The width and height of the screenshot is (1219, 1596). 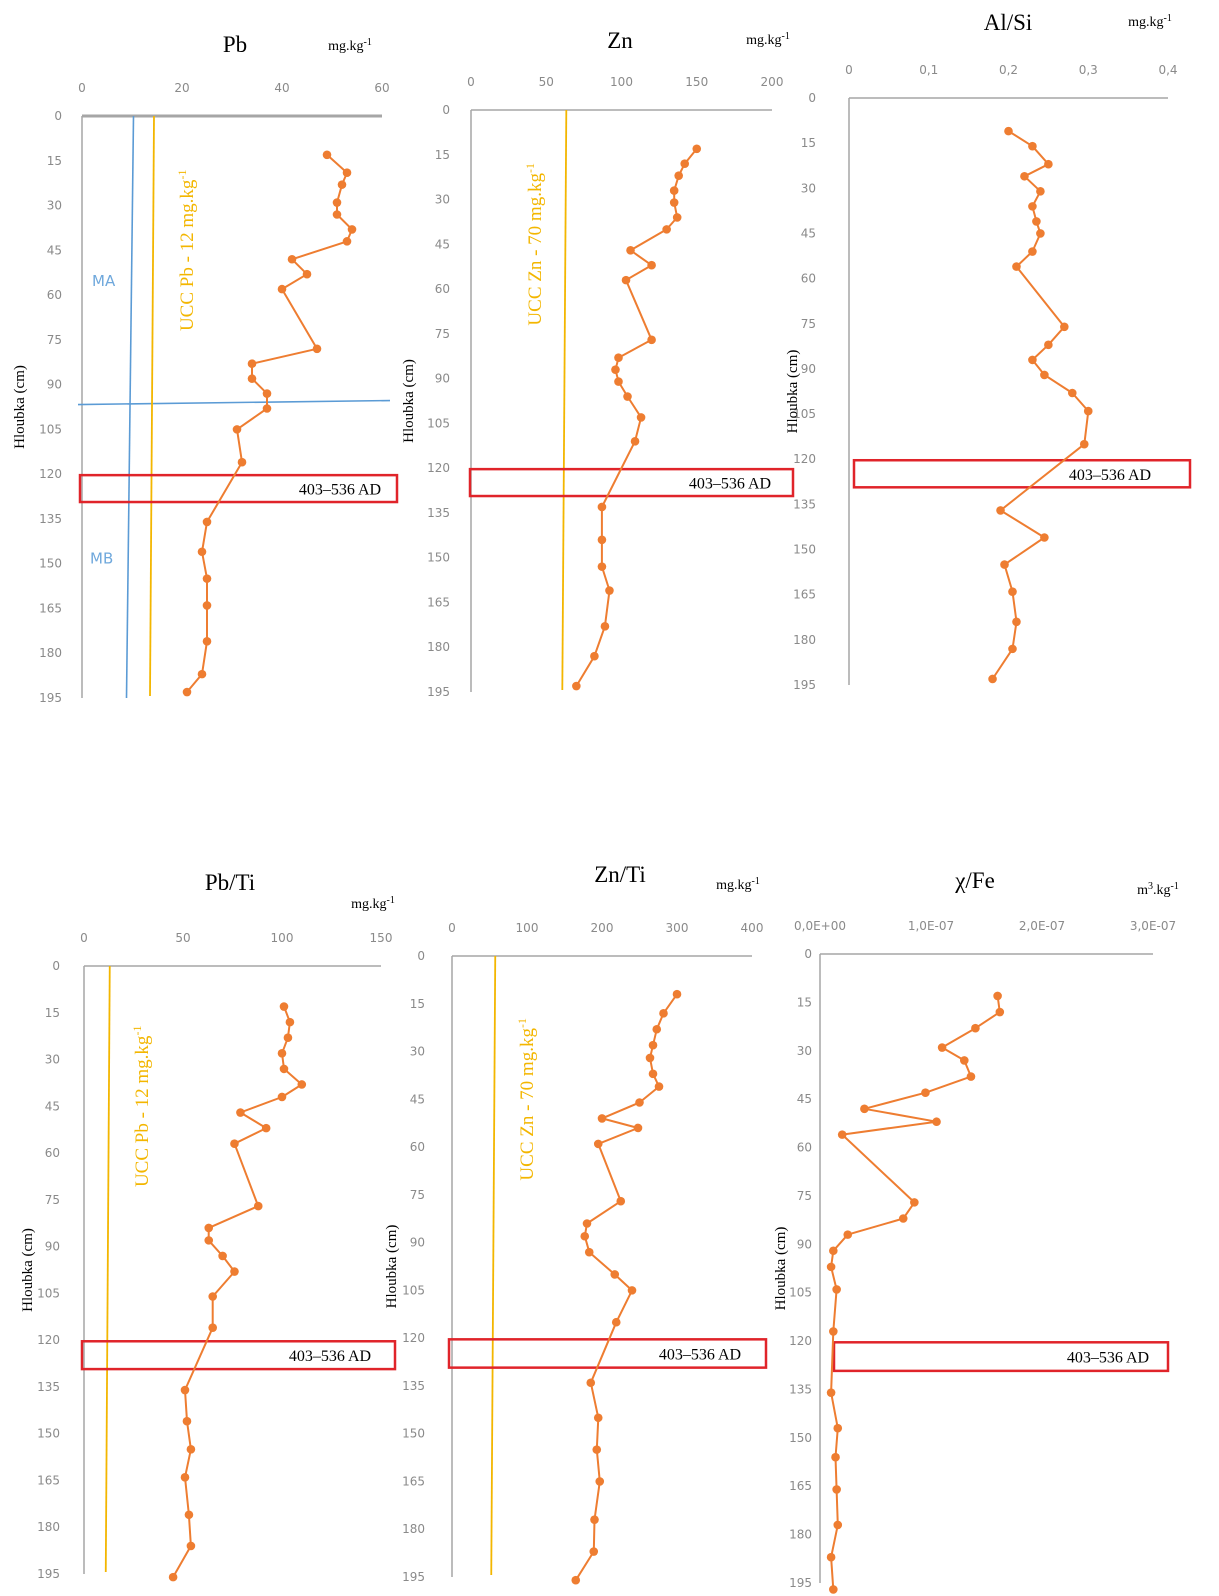 What do you see at coordinates (281, 88) in the screenshot?
I see `x-tick-label: 40` at bounding box center [281, 88].